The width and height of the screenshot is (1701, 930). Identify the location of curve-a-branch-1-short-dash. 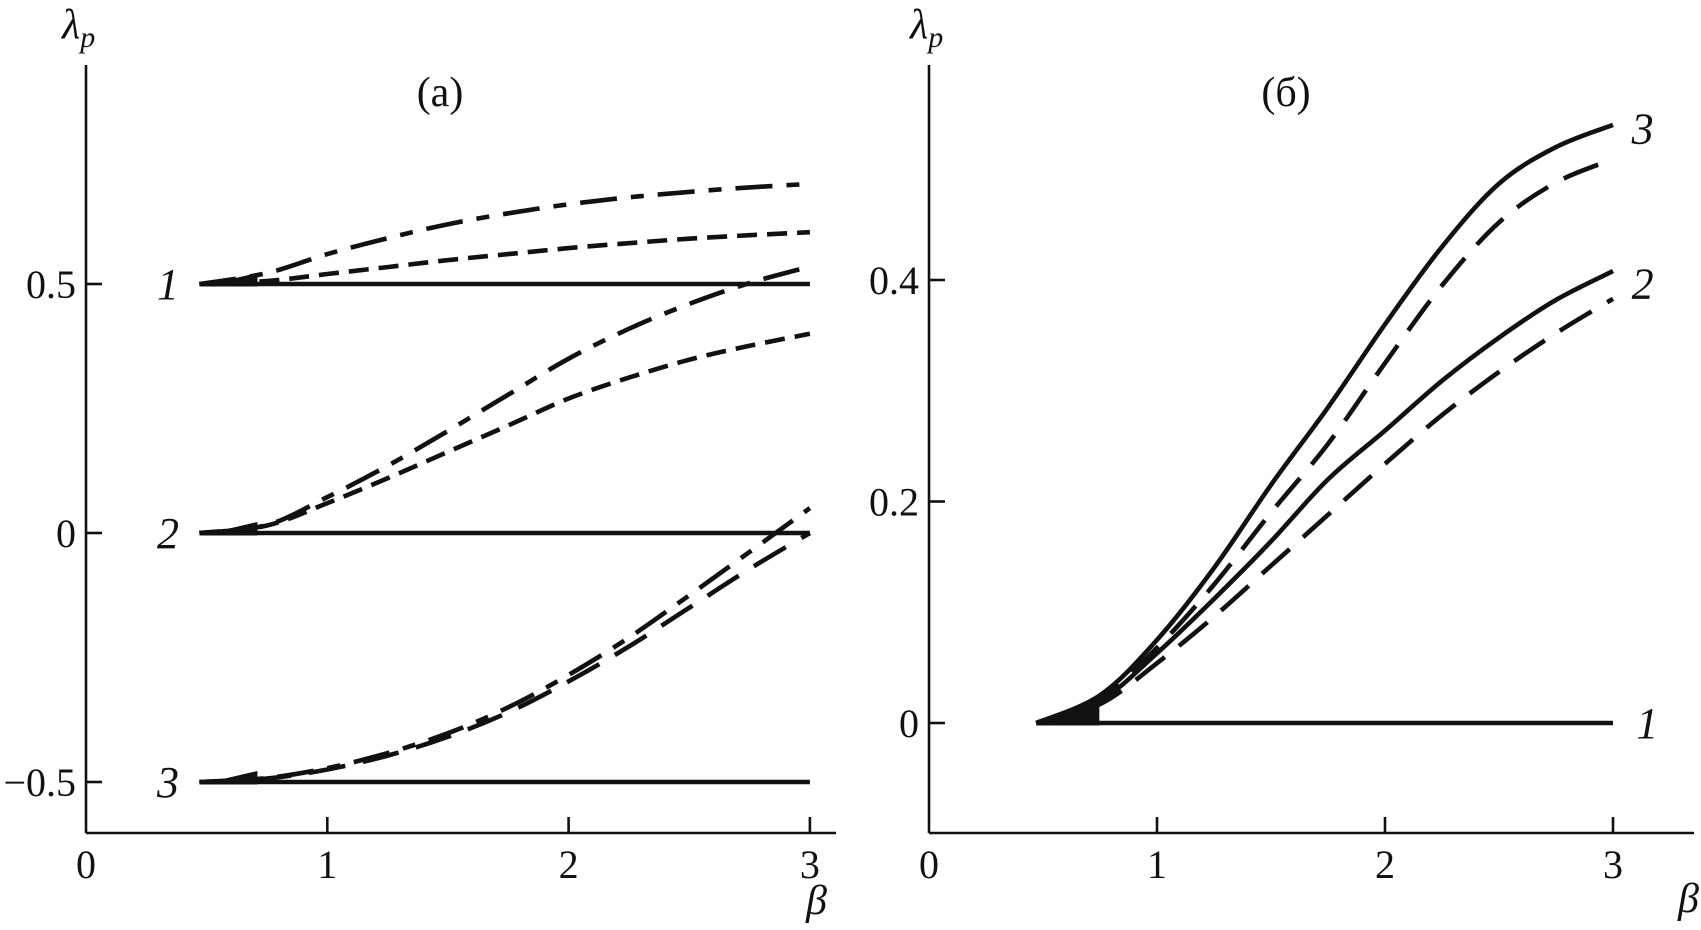
(505, 258).